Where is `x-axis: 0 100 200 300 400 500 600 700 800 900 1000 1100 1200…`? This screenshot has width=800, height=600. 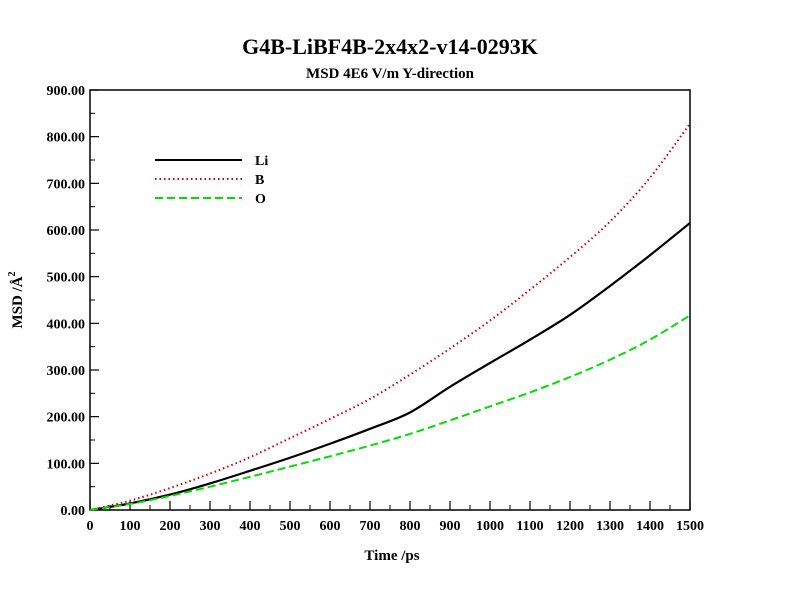
x-axis: 0 100 200 300 400 500 600 700 800 900 1000 1100 1200… is located at coordinates (395, 517).